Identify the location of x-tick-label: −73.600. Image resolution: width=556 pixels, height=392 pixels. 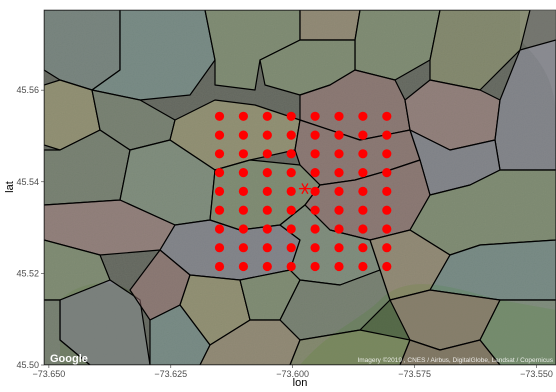
(292, 374).